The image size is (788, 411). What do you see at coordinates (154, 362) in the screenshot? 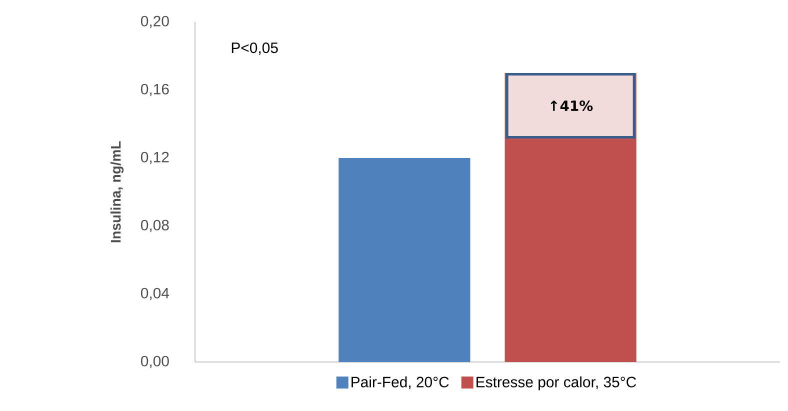
I see `y-tick-label: 0,00` at bounding box center [154, 362].